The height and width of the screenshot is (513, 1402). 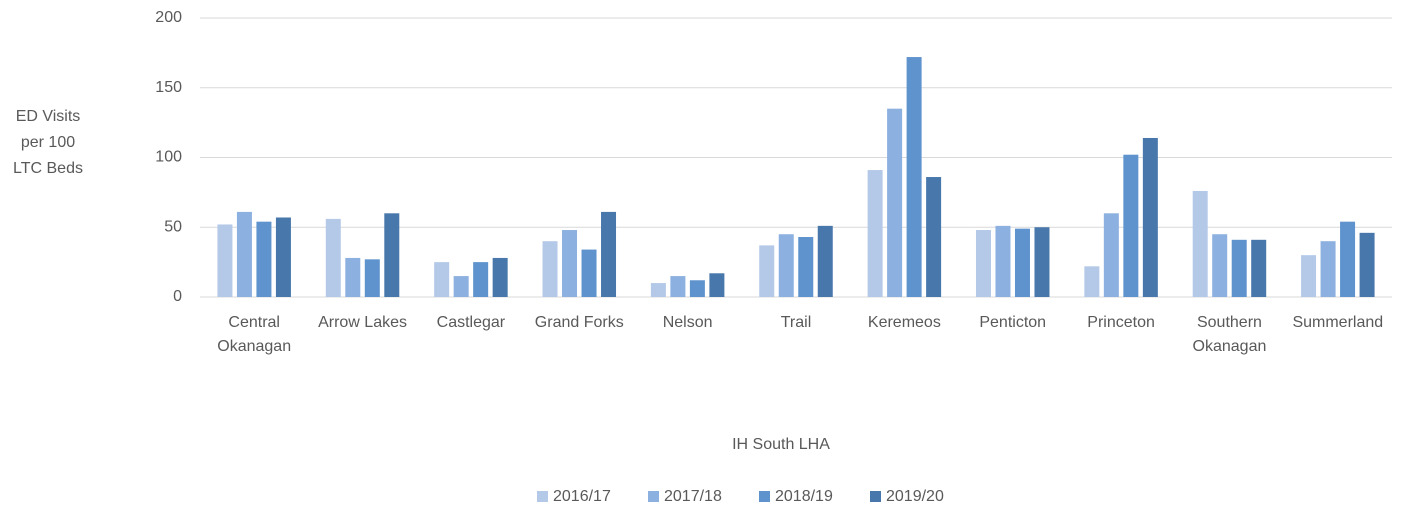 I want to click on y-tick-label: 0, so click(x=177, y=296).